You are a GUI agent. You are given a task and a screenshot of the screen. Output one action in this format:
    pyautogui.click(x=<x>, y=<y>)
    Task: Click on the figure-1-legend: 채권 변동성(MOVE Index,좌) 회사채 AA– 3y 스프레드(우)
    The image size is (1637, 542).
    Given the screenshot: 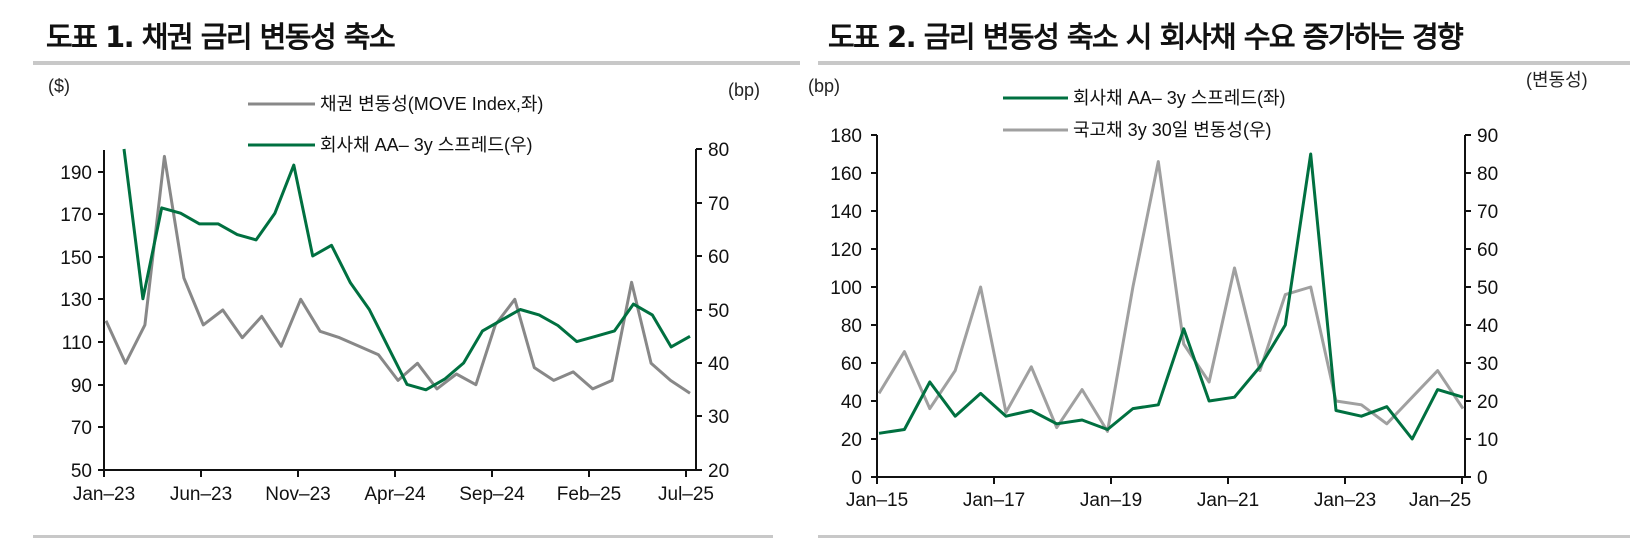 What is the action you would take?
    pyautogui.click(x=395, y=124)
    